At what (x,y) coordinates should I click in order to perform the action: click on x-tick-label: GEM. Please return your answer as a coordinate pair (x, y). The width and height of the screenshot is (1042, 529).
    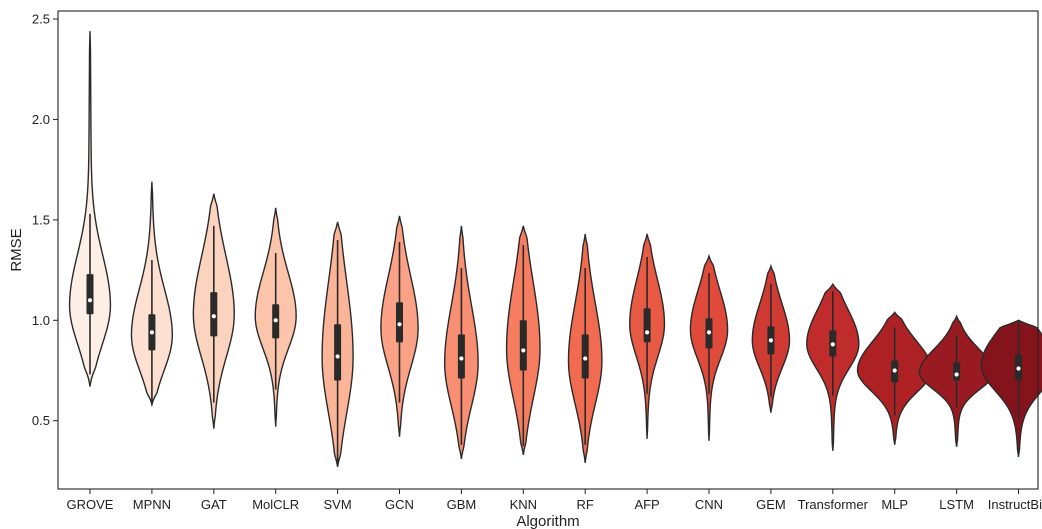
    Looking at the image, I should click on (771, 504).